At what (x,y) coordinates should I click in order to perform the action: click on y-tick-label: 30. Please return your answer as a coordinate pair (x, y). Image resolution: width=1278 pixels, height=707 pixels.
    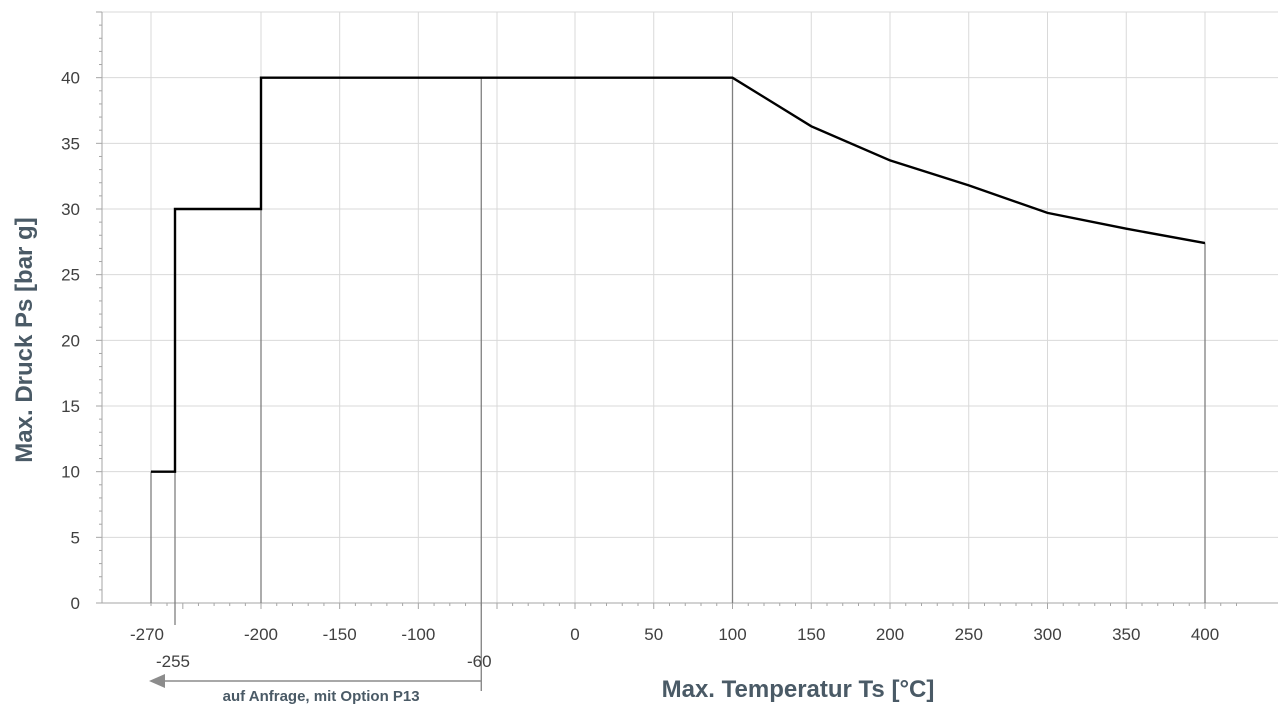
    Looking at the image, I should click on (70, 209).